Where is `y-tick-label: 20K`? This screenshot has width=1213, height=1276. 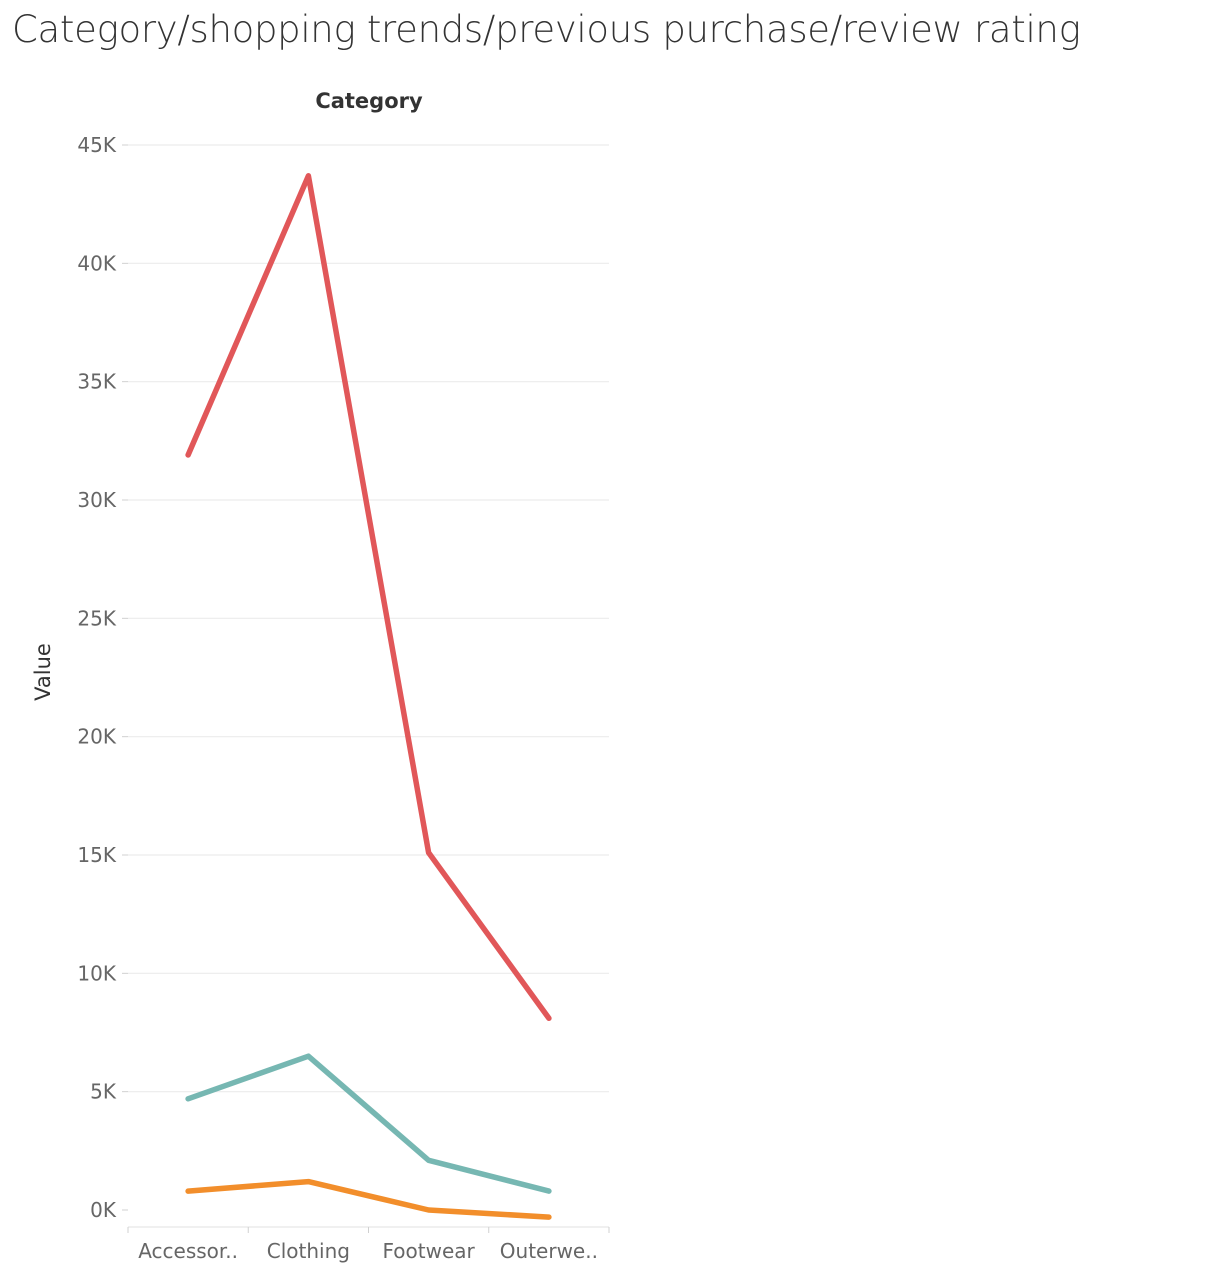
y-tick-label: 20K is located at coordinates (96, 737).